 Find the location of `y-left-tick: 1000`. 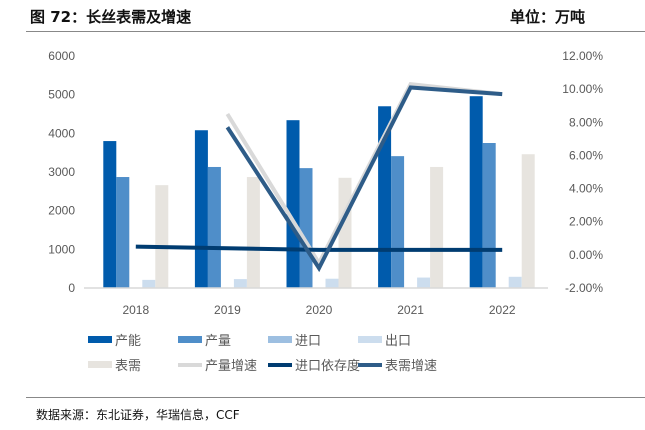

y-left-tick: 1000 is located at coordinates (61, 249).